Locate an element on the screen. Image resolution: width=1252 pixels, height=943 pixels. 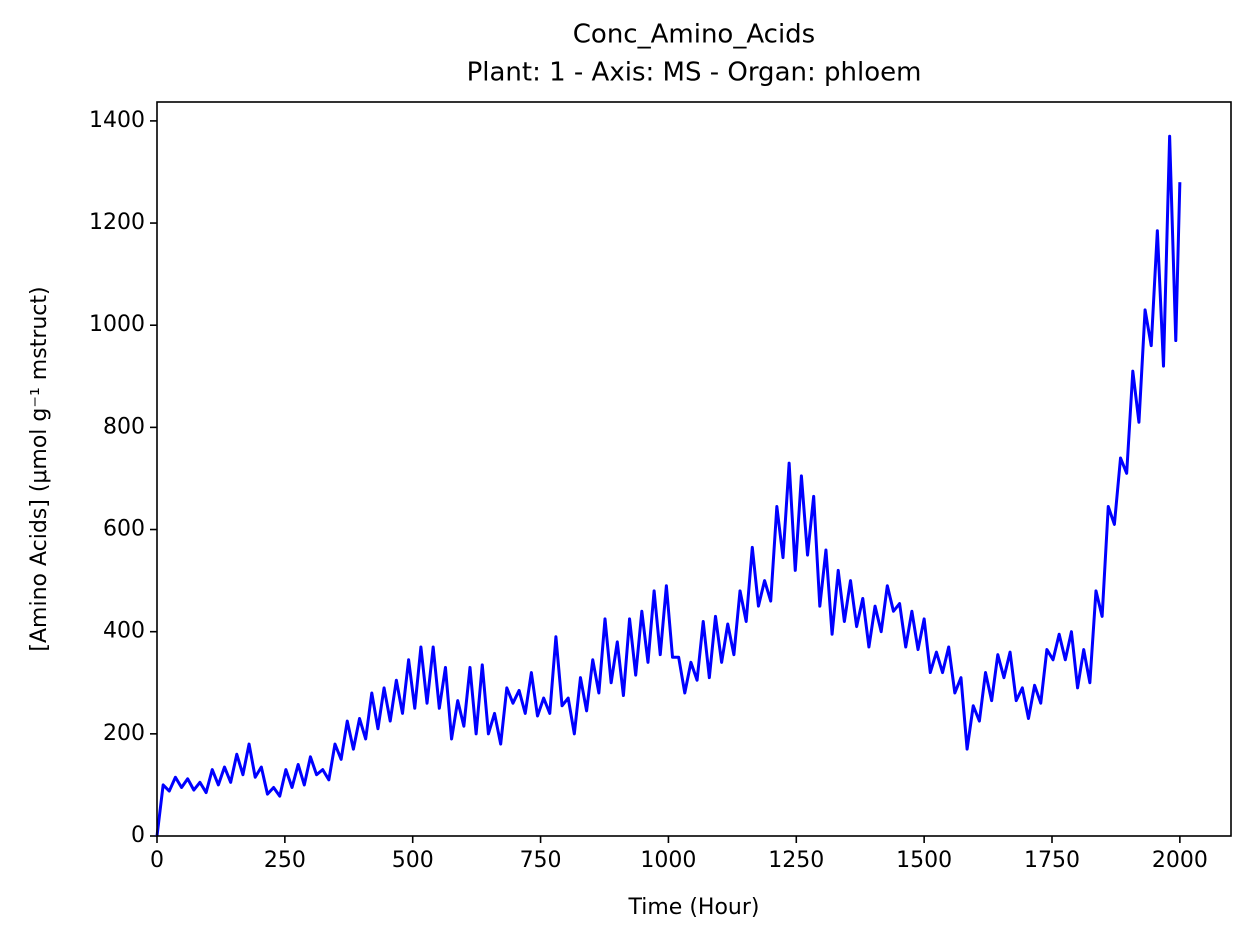
x-tick-label: 1750 is located at coordinates (1052, 860).